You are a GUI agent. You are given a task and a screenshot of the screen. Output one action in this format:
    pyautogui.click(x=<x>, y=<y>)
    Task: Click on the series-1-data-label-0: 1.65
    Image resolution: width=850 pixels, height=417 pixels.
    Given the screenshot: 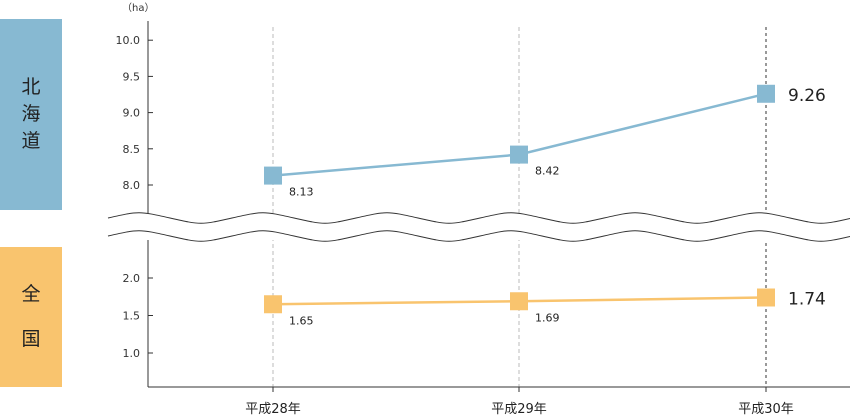 What is the action you would take?
    pyautogui.click(x=301, y=320)
    